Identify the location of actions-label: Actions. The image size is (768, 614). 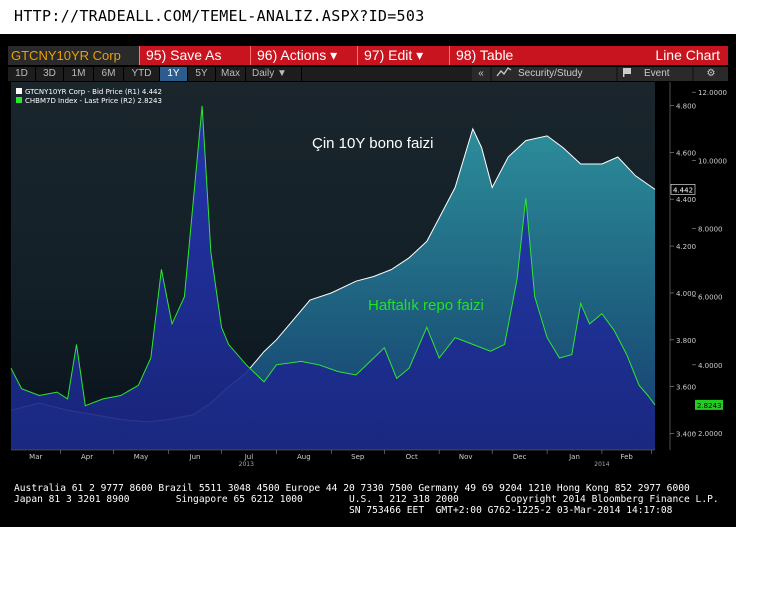
(303, 55).